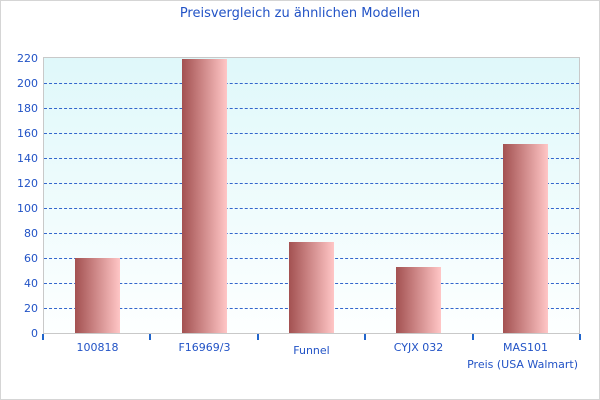 The height and width of the screenshot is (400, 600). I want to click on y-tick-label-40: 40, so click(31, 283).